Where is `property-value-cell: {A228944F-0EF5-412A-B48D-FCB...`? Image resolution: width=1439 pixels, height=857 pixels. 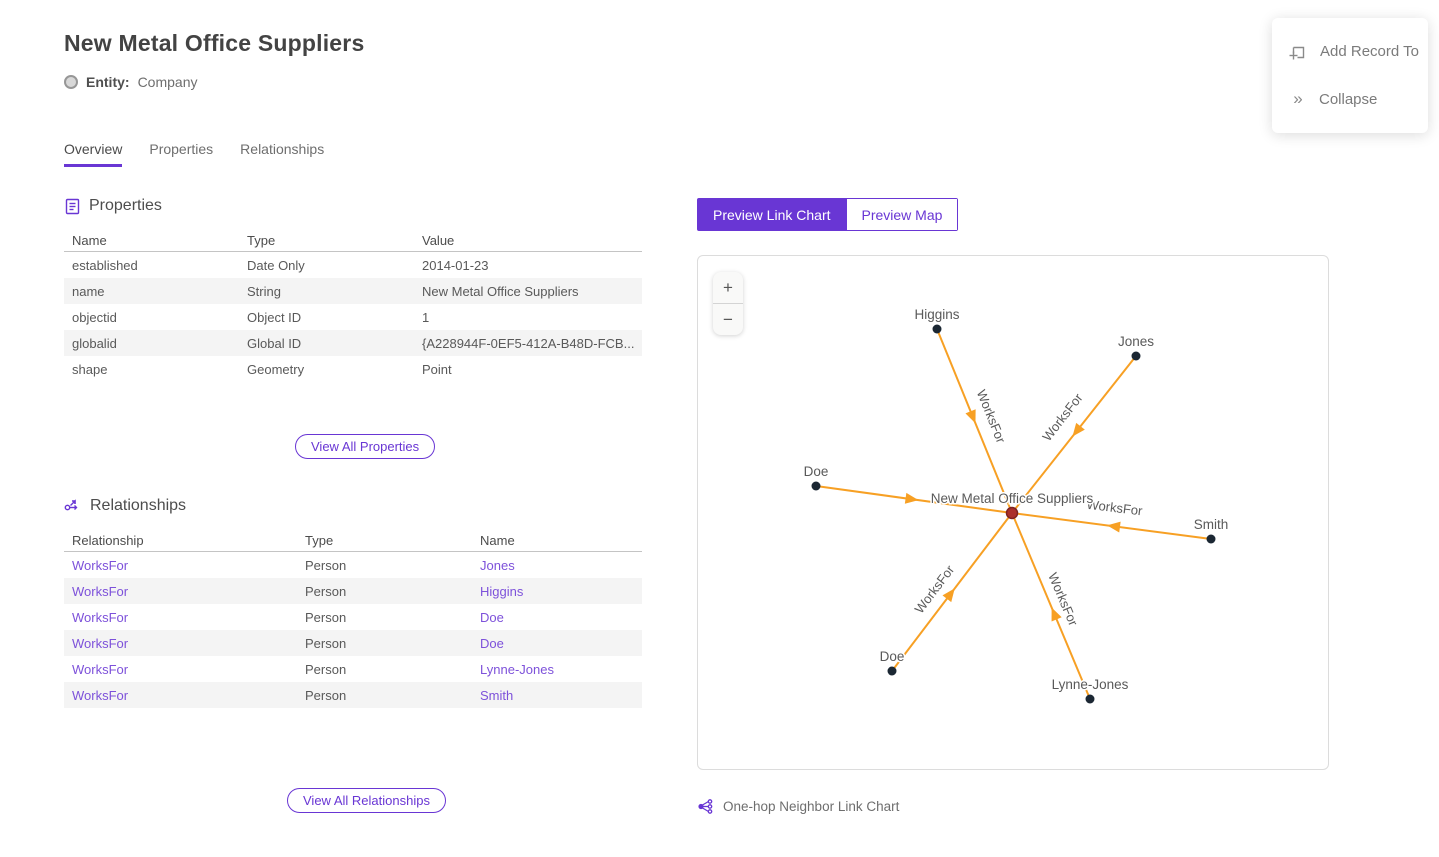 property-value-cell: {A228944F-0EF5-412A-B48D-FCB... is located at coordinates (528, 343).